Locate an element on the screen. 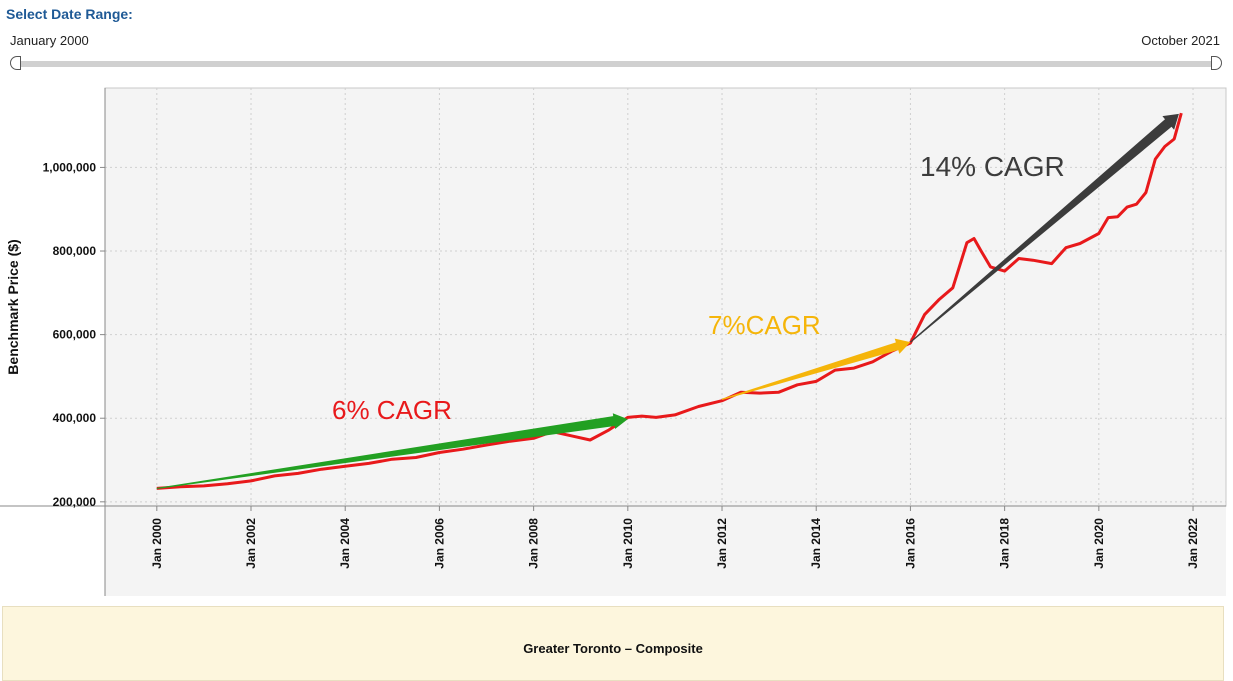 This screenshot has height=681, width=1233. cagr-7-arrow is located at coordinates (816, 369).